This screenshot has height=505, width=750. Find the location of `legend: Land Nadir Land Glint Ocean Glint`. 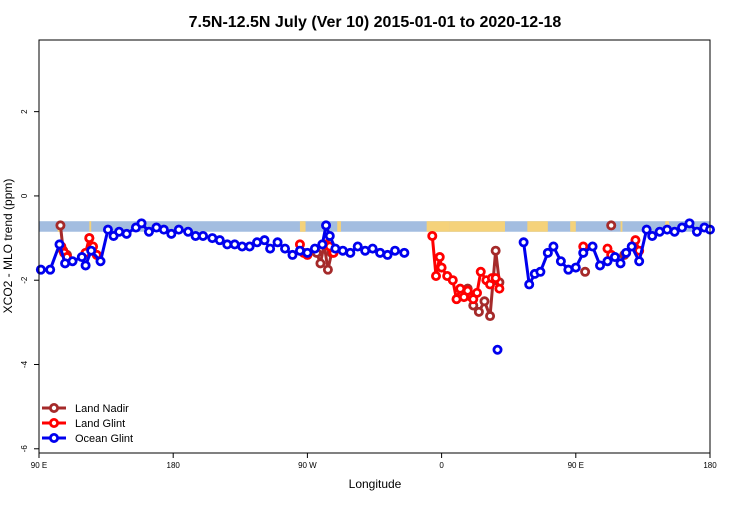

legend: Land Nadir Land Glint Ocean Glint is located at coordinates (87, 423).